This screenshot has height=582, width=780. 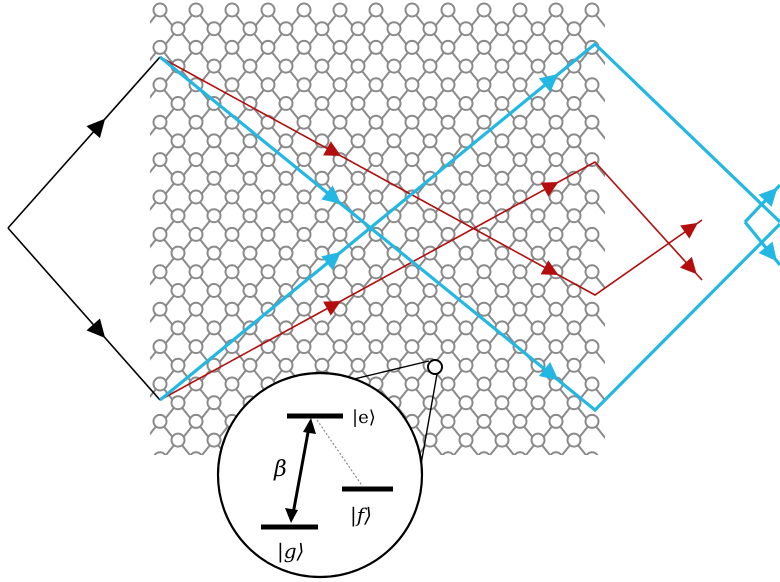 I want to click on arrowhead-input-upper, so click(x=96, y=128).